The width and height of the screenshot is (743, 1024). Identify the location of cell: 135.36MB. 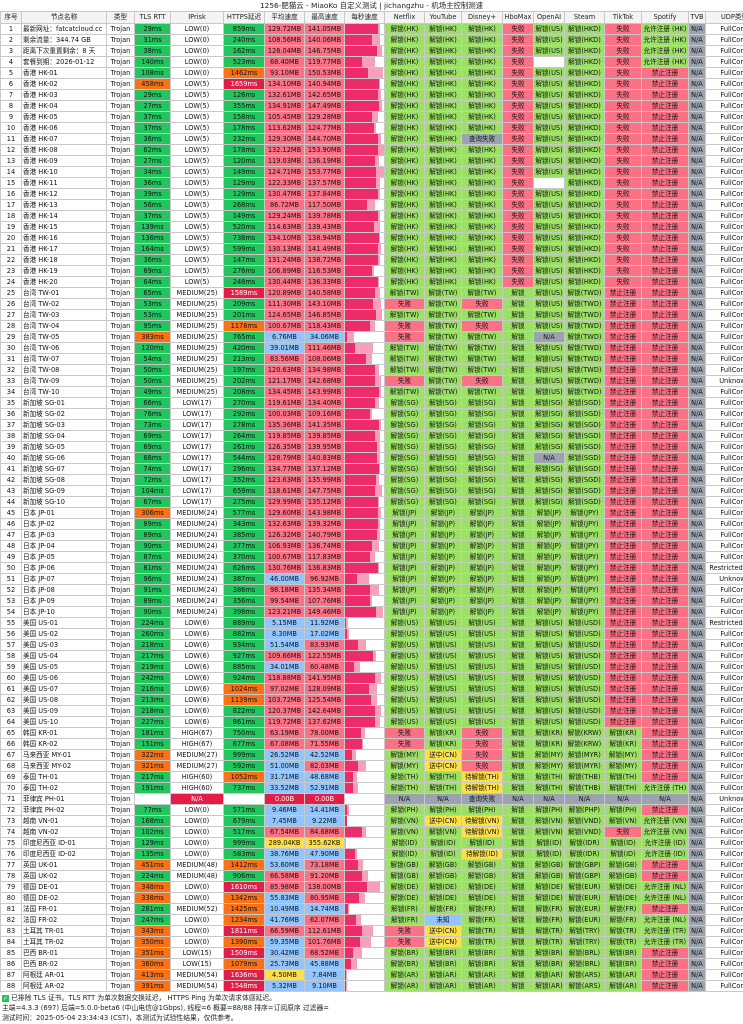
(284, 425).